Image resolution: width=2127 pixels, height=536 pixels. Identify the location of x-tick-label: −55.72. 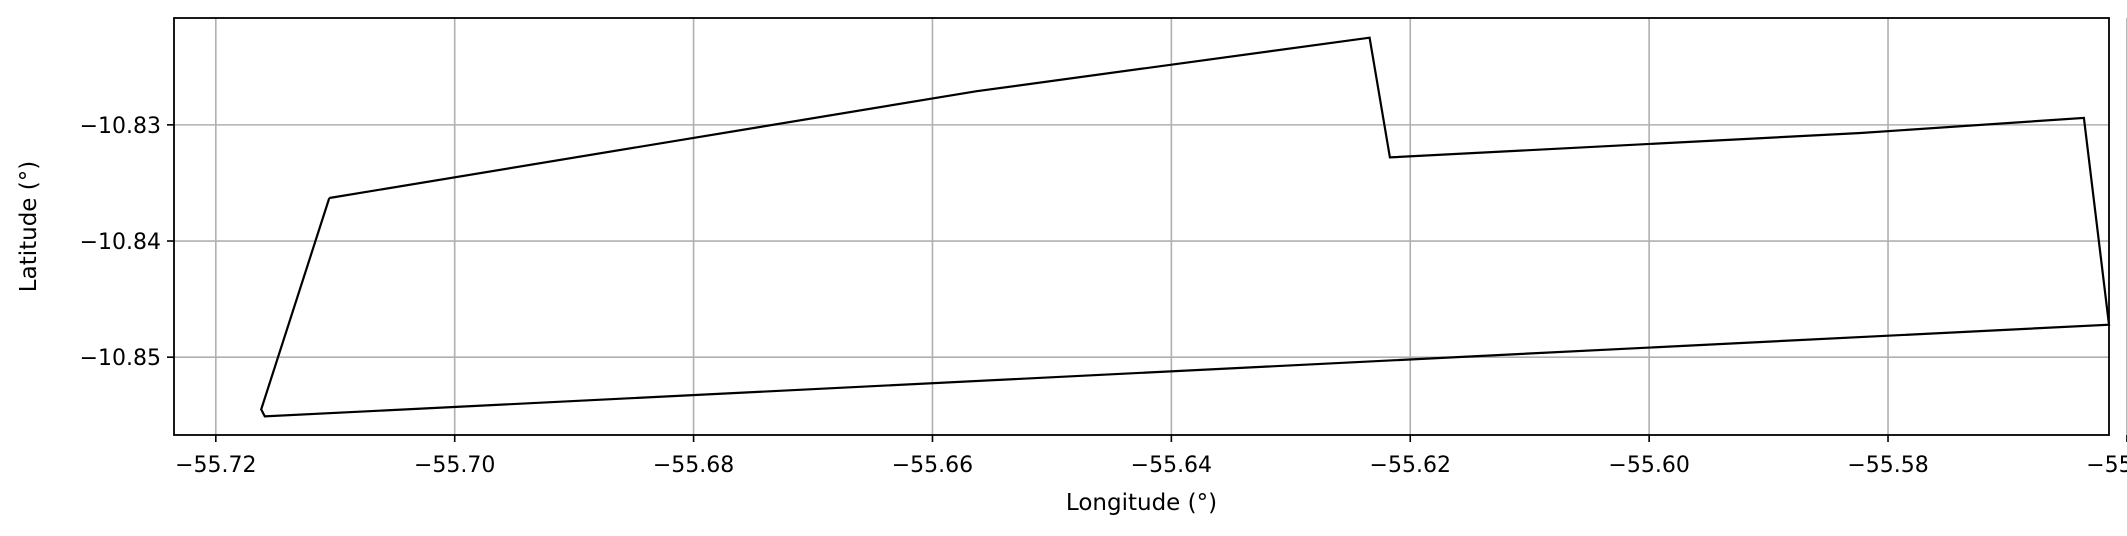
(215, 465).